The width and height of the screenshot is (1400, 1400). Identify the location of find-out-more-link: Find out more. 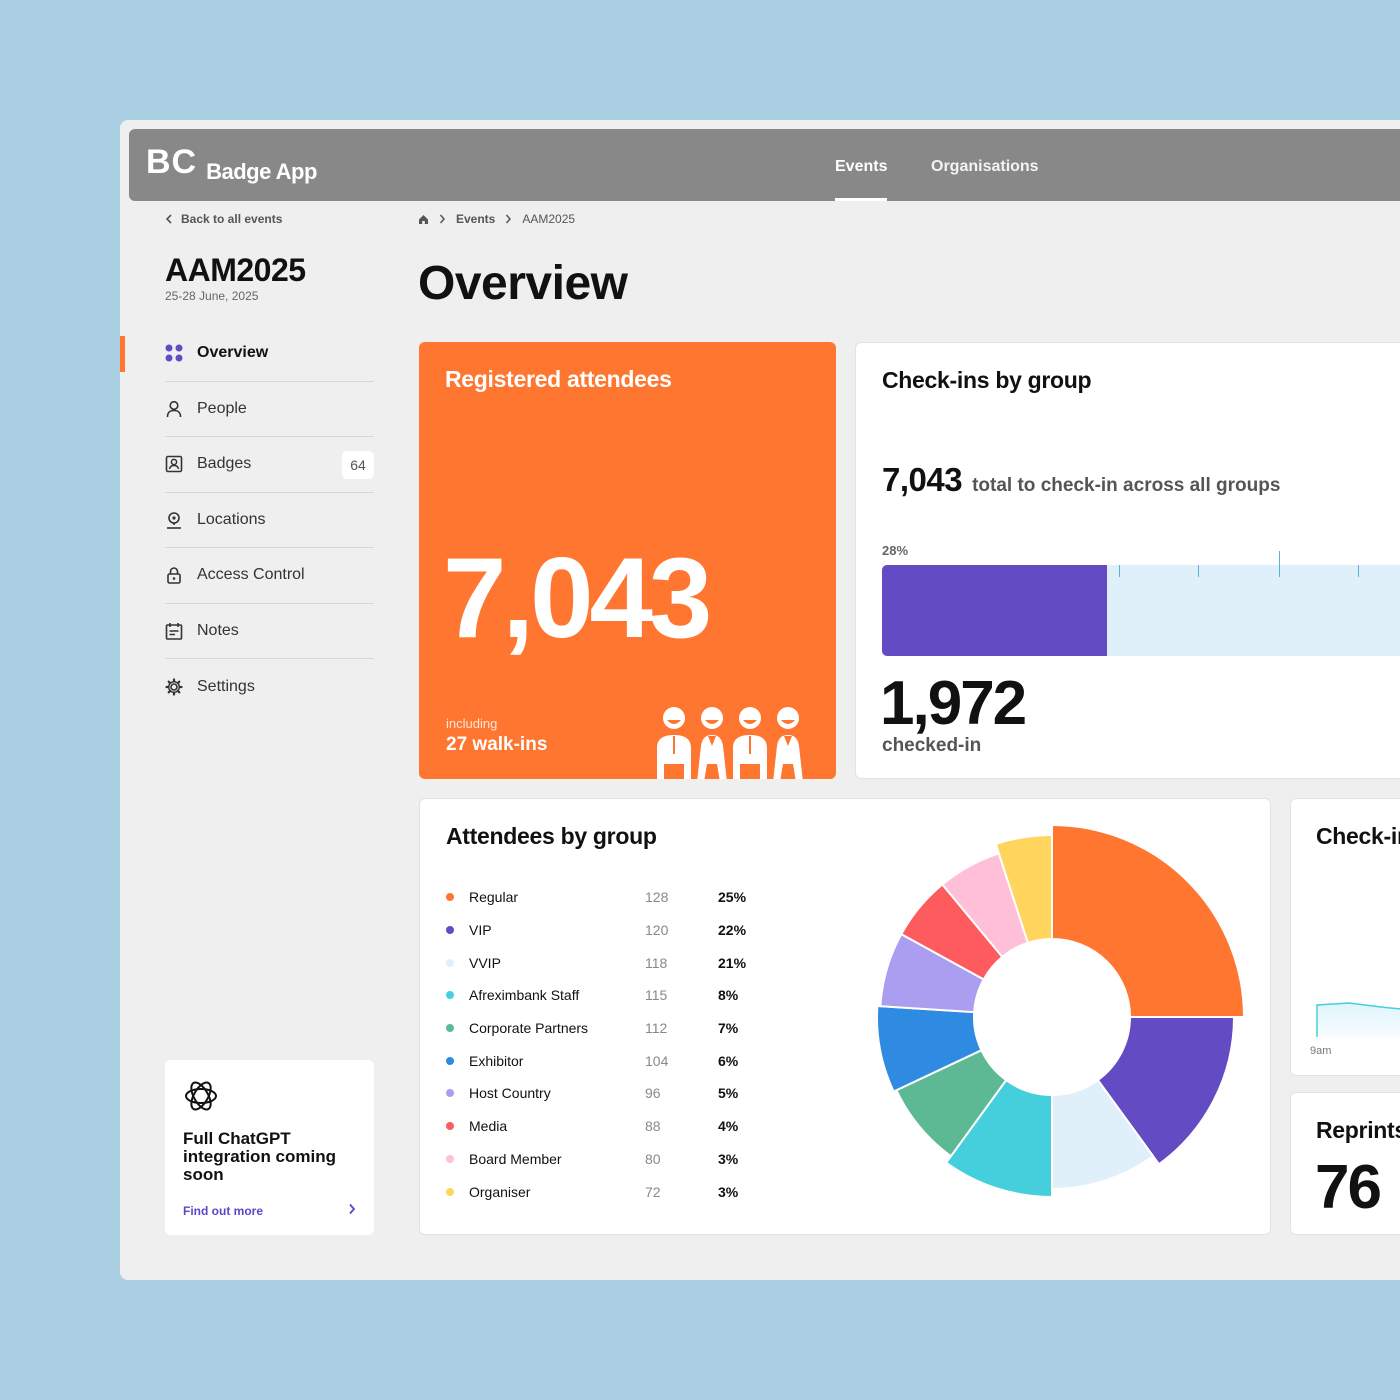
(223, 1211).